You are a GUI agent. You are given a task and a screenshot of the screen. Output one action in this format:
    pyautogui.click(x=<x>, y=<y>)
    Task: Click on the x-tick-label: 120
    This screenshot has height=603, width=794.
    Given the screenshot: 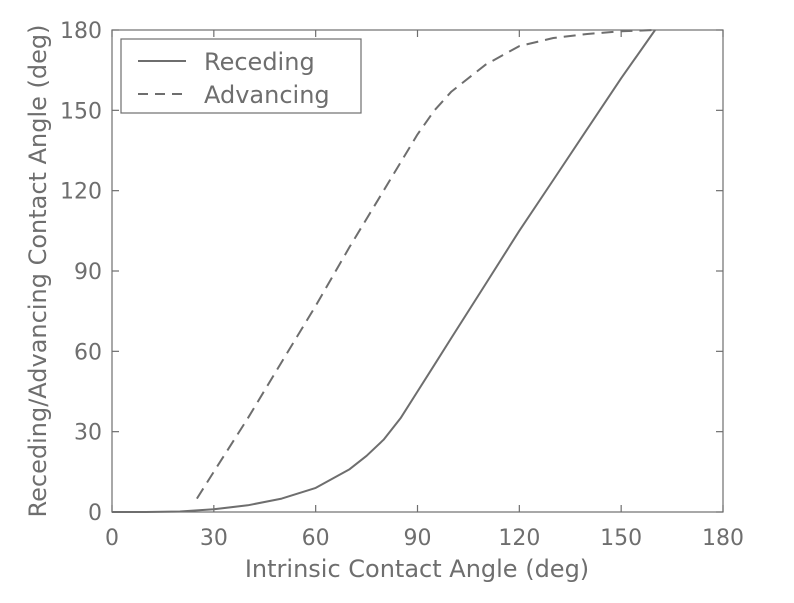 What is the action you would take?
    pyautogui.click(x=519, y=538)
    